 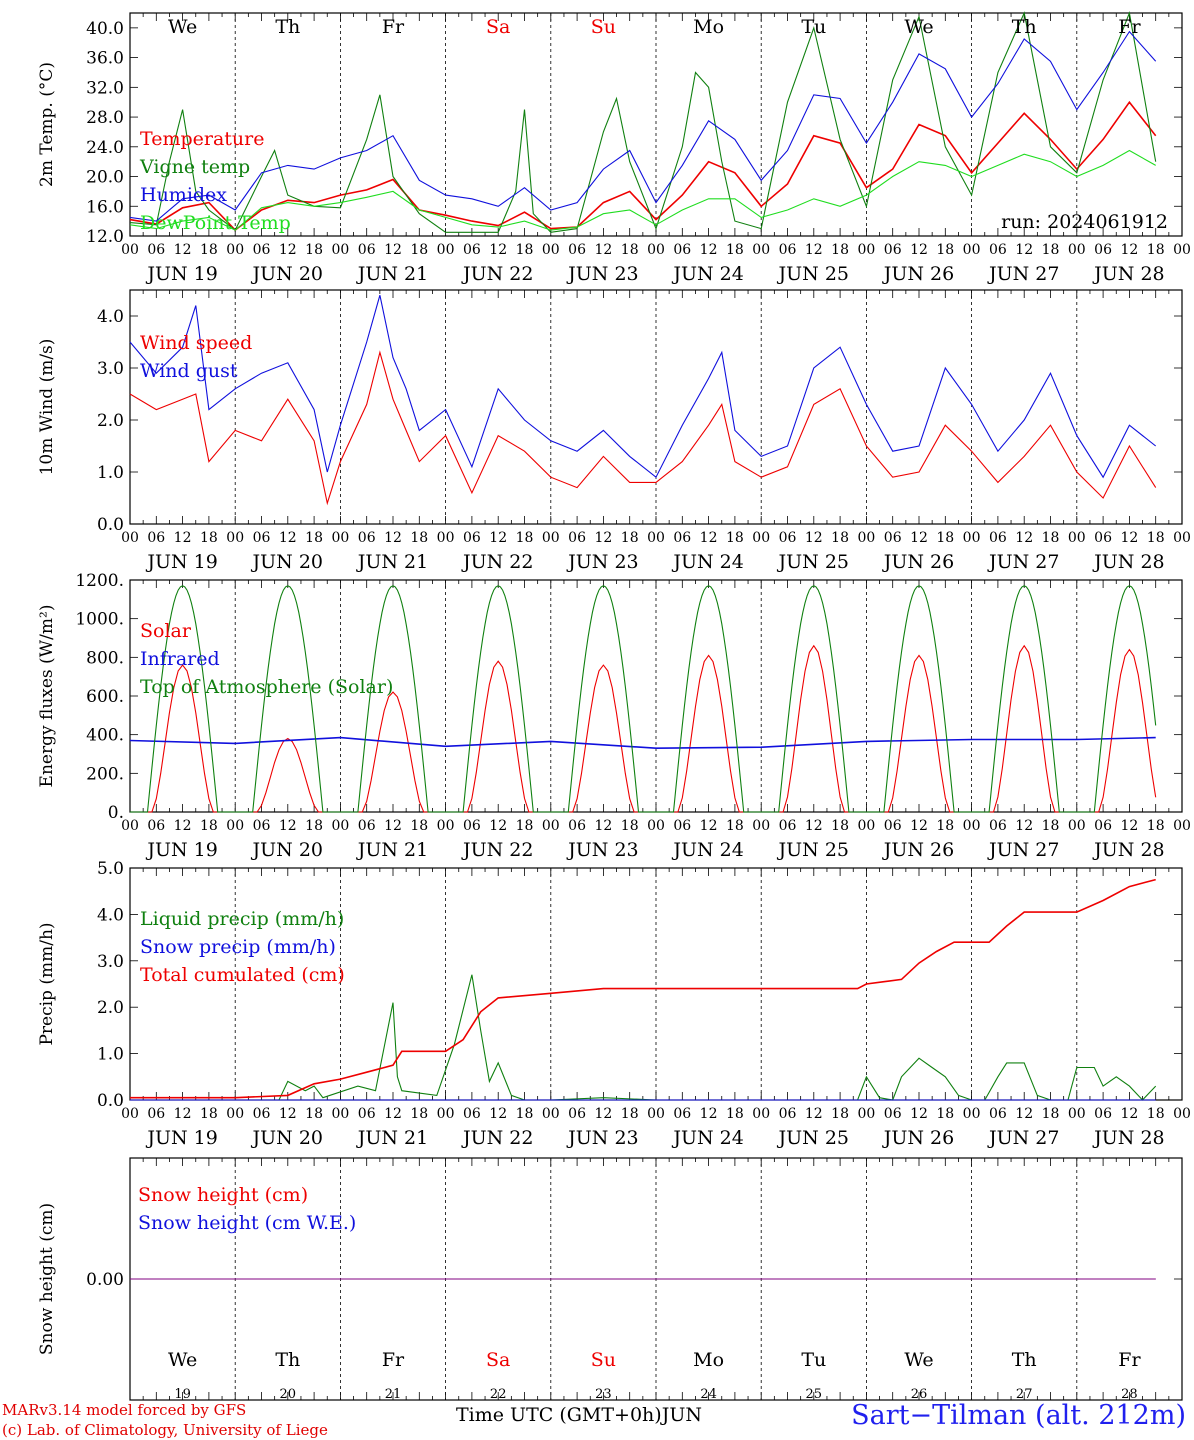 What do you see at coordinates (110, 869) in the screenshot?
I see `y-tick-label: 5.0` at bounding box center [110, 869].